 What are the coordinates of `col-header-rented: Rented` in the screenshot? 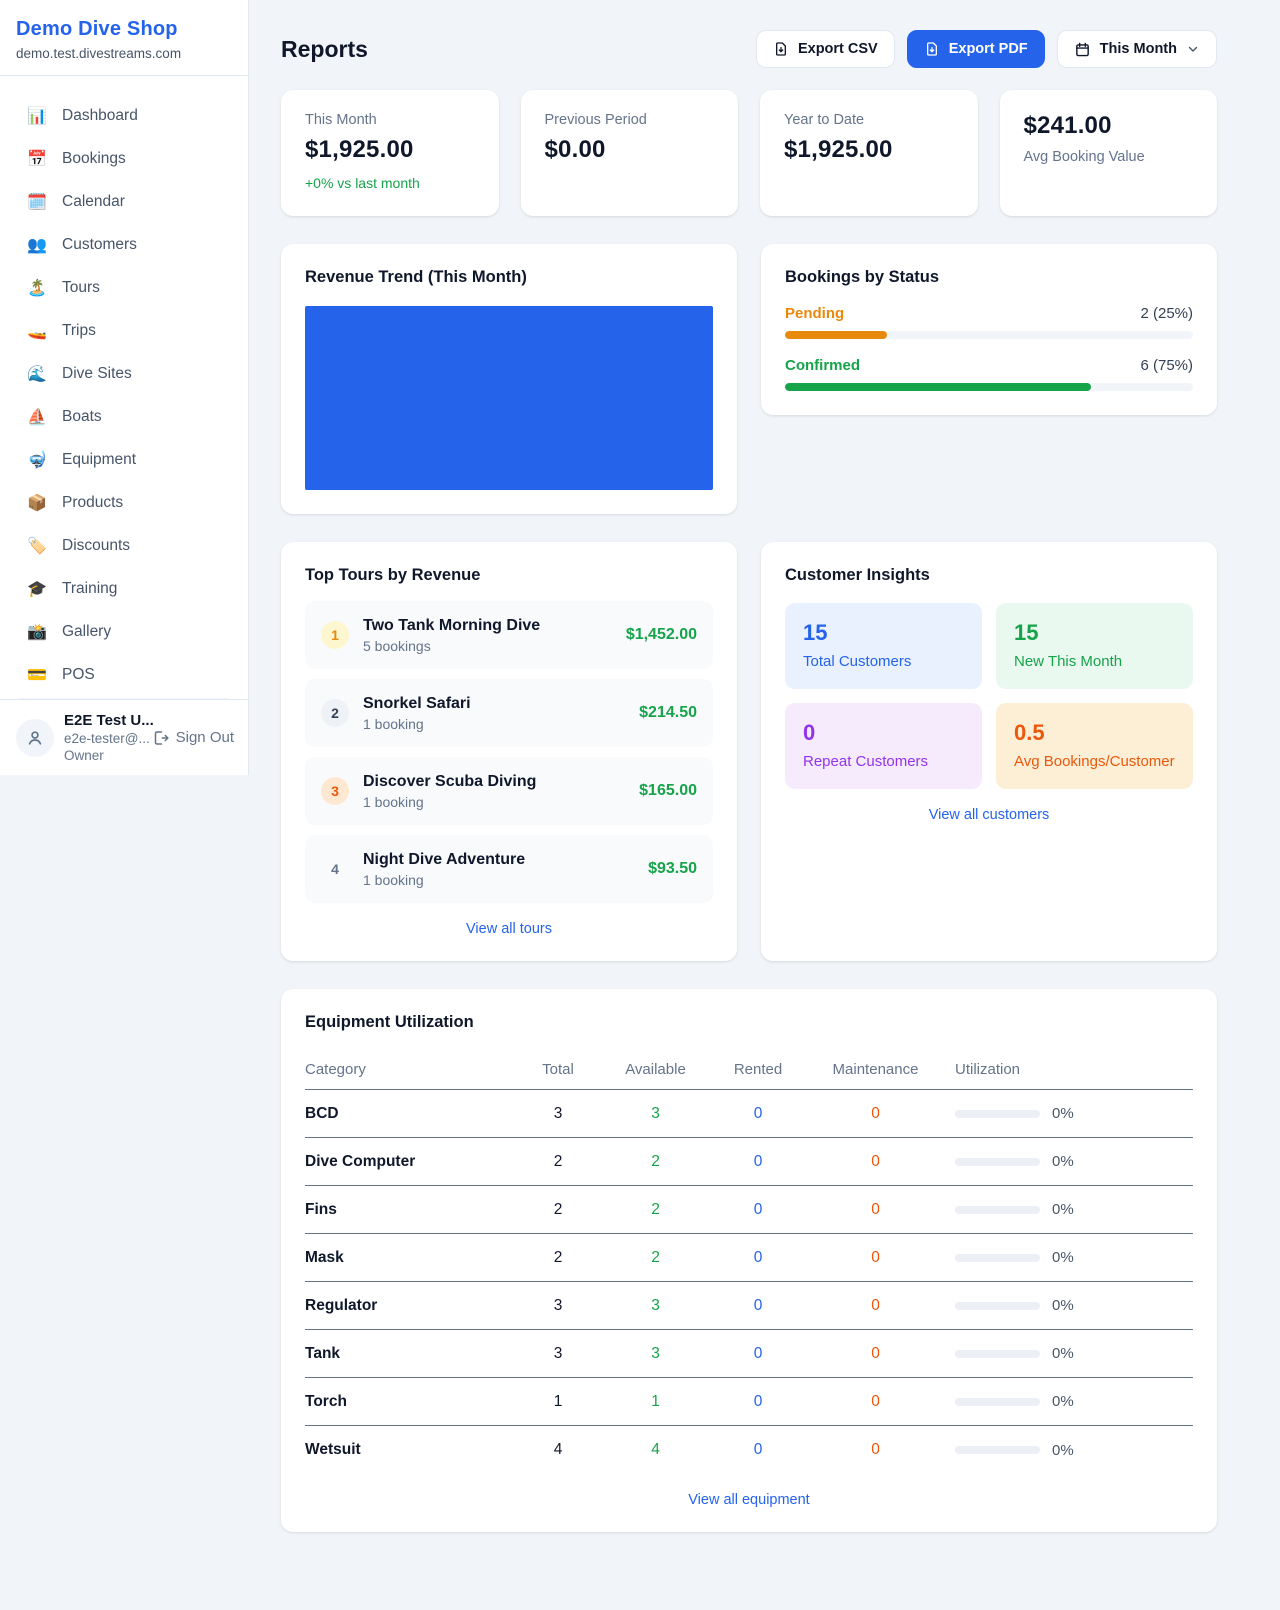 It's located at (758, 1069).